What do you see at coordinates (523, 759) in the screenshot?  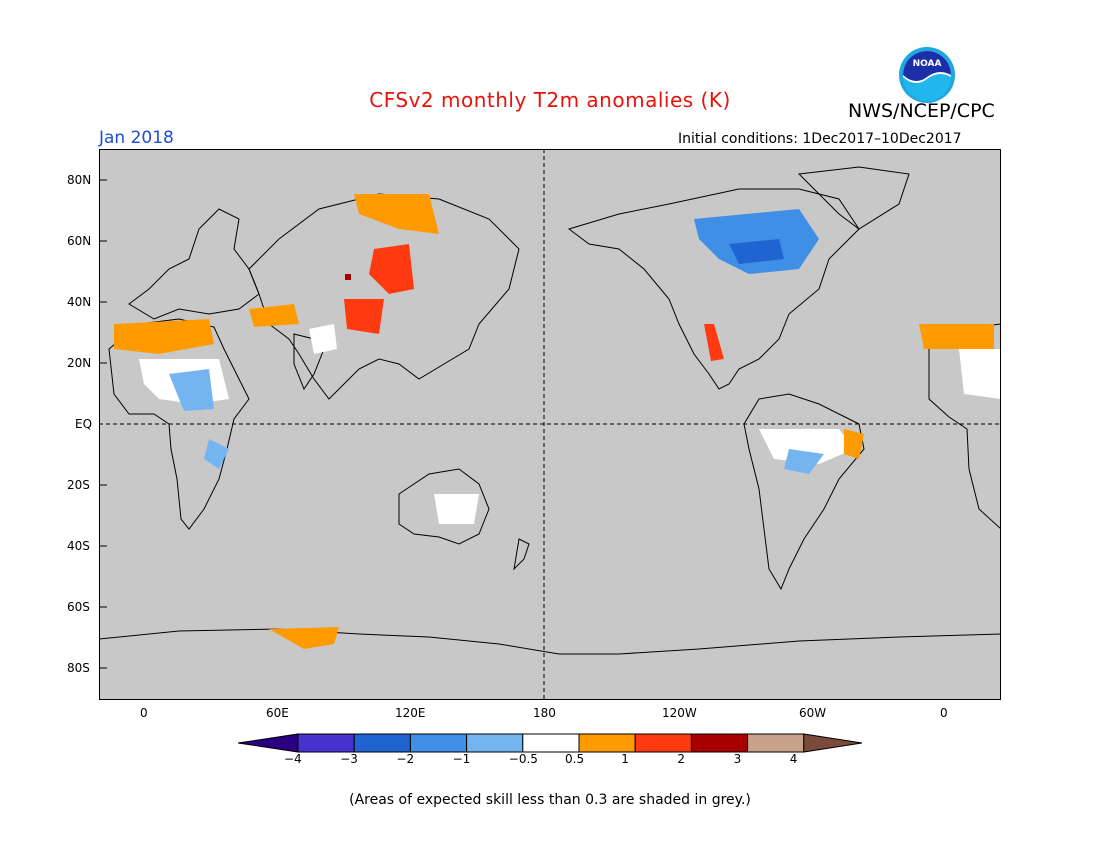 I see `colorbar-tick-label: −0.5` at bounding box center [523, 759].